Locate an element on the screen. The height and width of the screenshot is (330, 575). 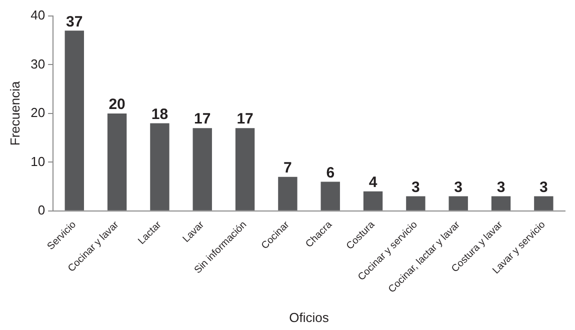
y-tick-label: 10 is located at coordinates (38, 161).